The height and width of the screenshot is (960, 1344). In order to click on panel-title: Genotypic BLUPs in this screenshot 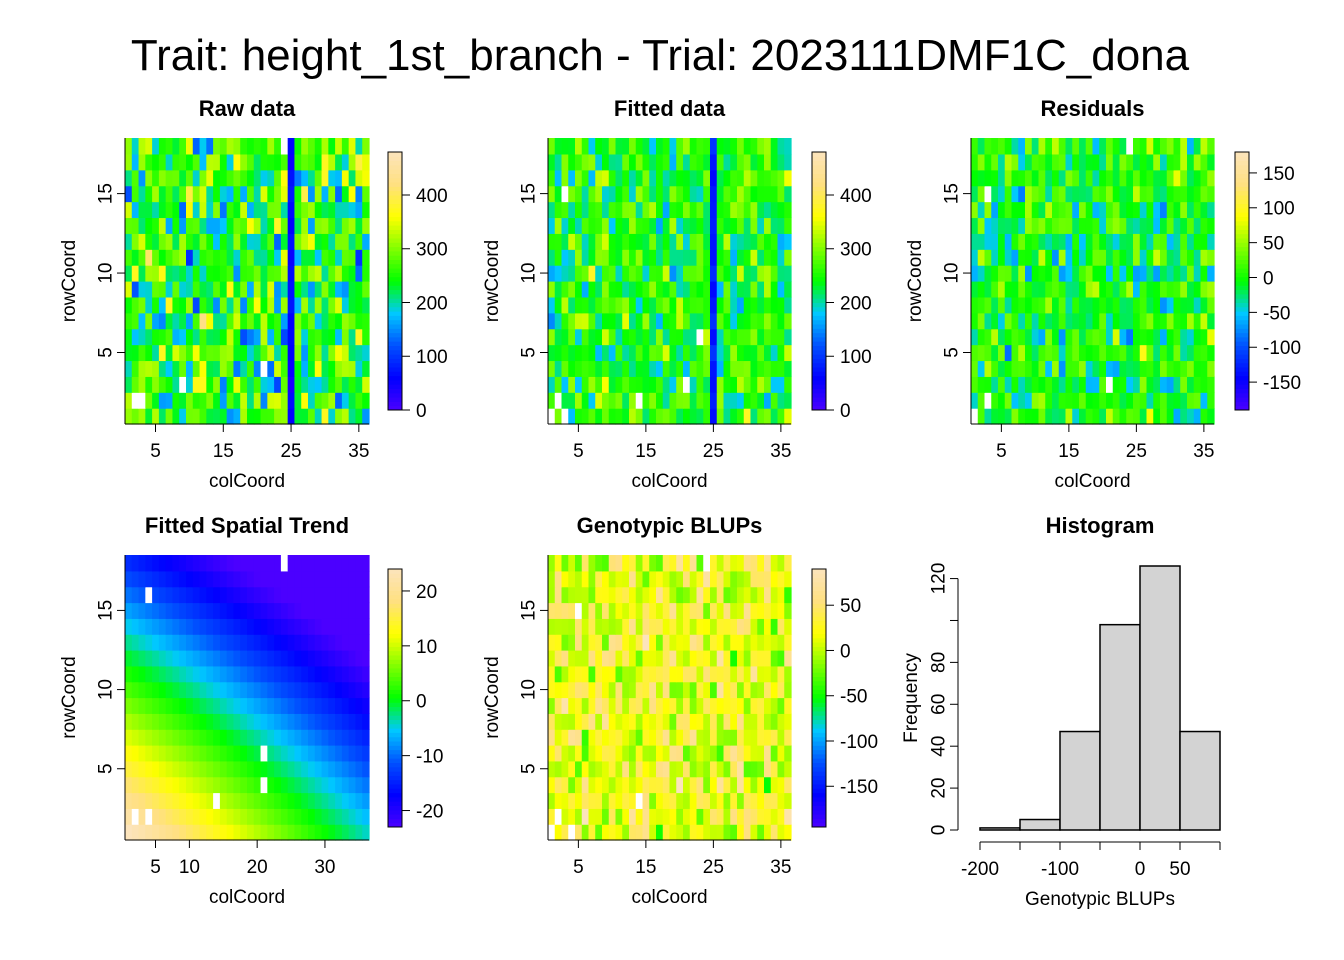, I will do `click(670, 525)`.